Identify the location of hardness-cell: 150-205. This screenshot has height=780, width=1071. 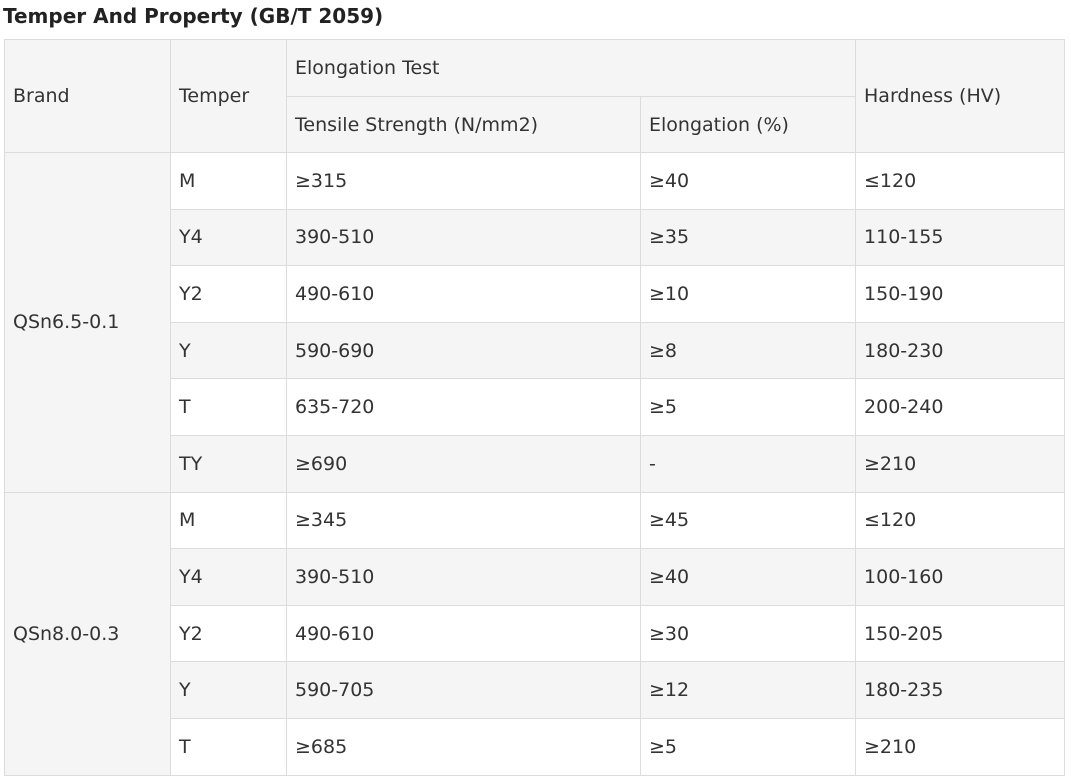
(960, 633).